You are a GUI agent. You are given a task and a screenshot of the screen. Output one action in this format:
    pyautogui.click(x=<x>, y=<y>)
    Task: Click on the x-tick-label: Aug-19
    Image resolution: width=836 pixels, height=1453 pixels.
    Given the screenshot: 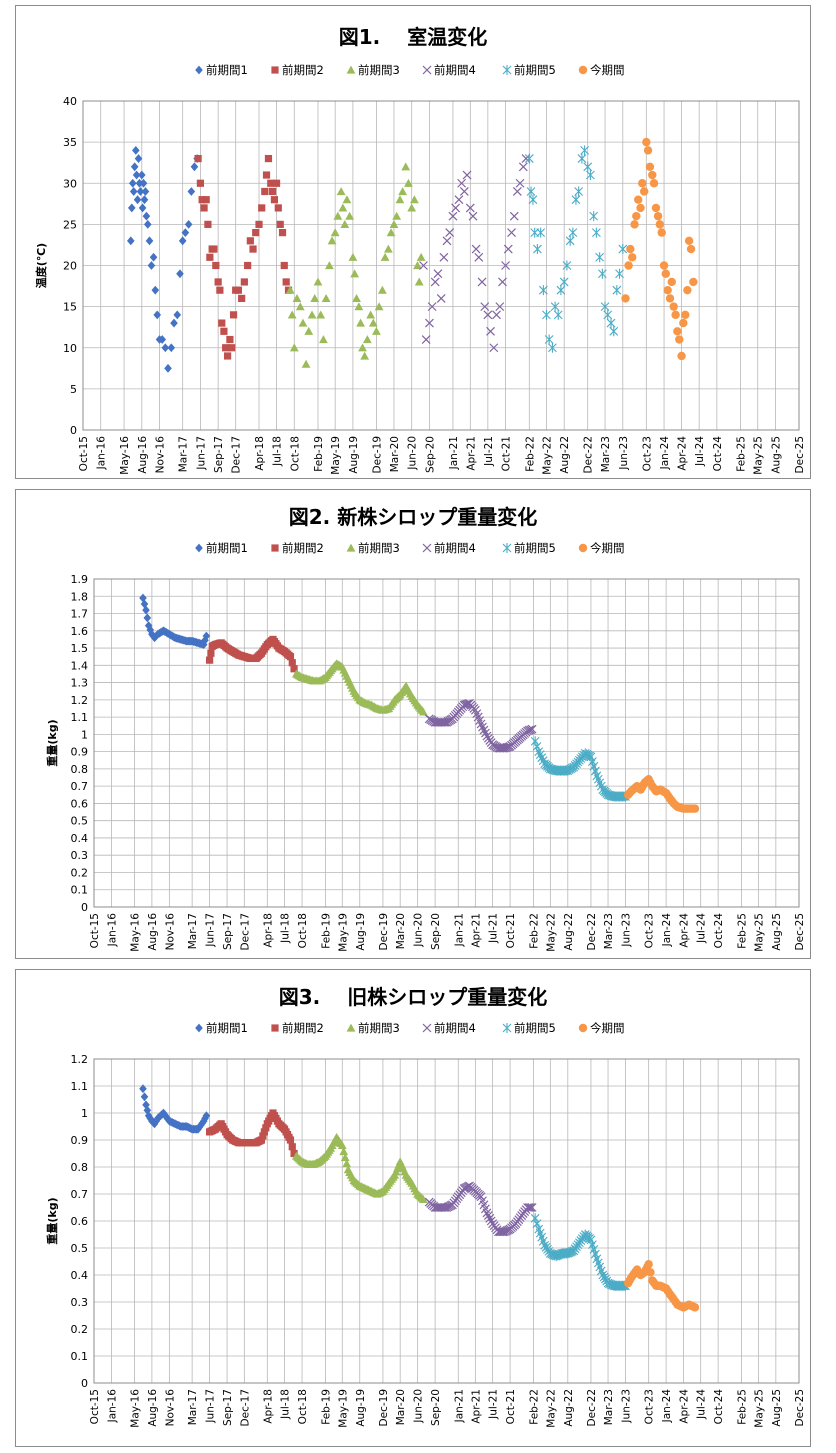 What is the action you would take?
    pyautogui.click(x=361, y=932)
    